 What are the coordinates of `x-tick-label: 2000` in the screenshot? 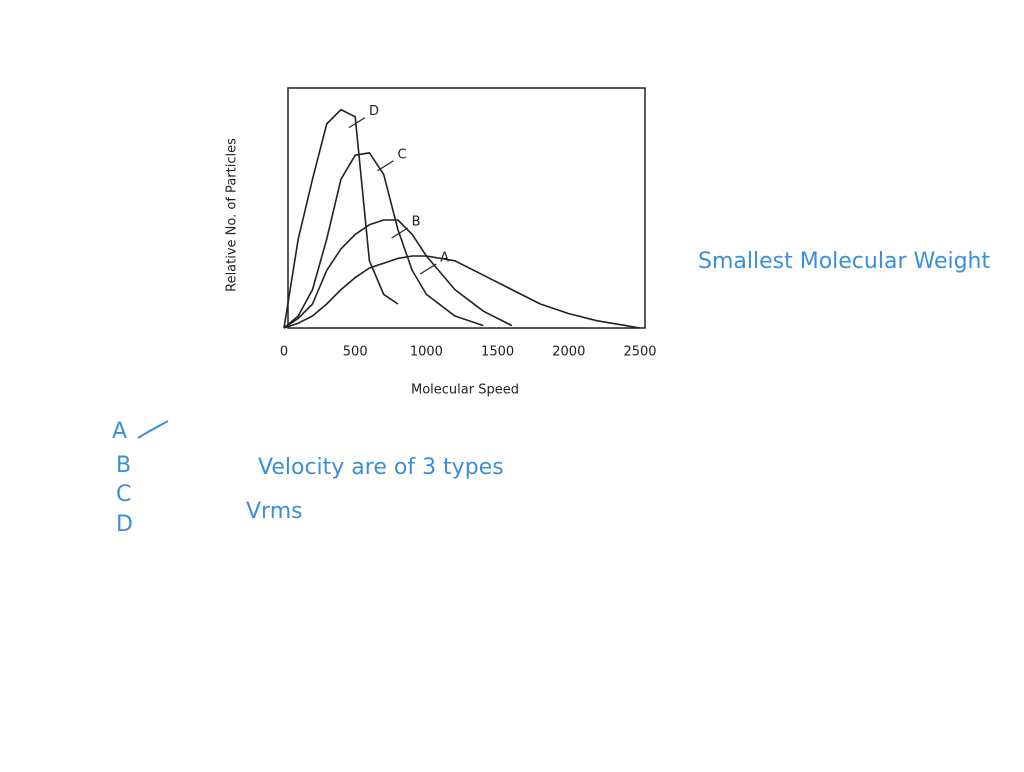 It's located at (568, 352).